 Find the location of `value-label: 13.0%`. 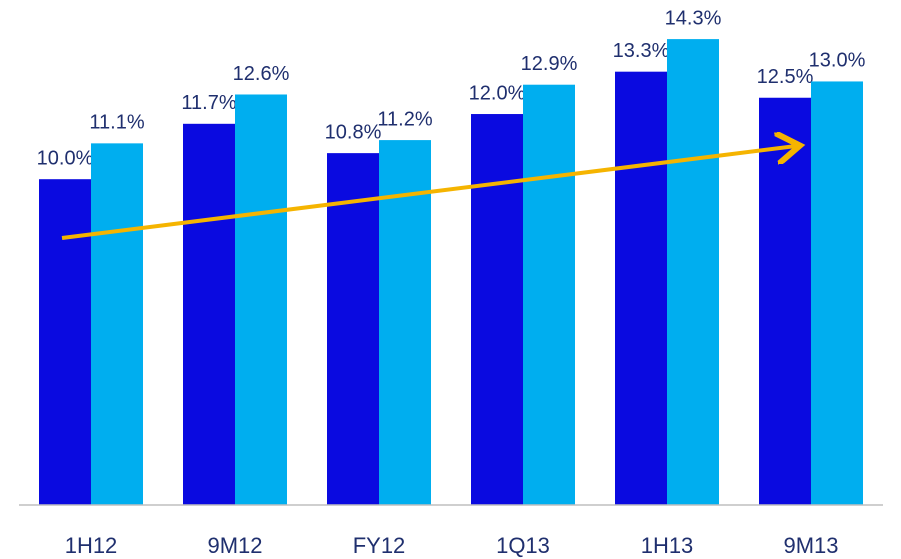

value-label: 13.0% is located at coordinates (837, 61).